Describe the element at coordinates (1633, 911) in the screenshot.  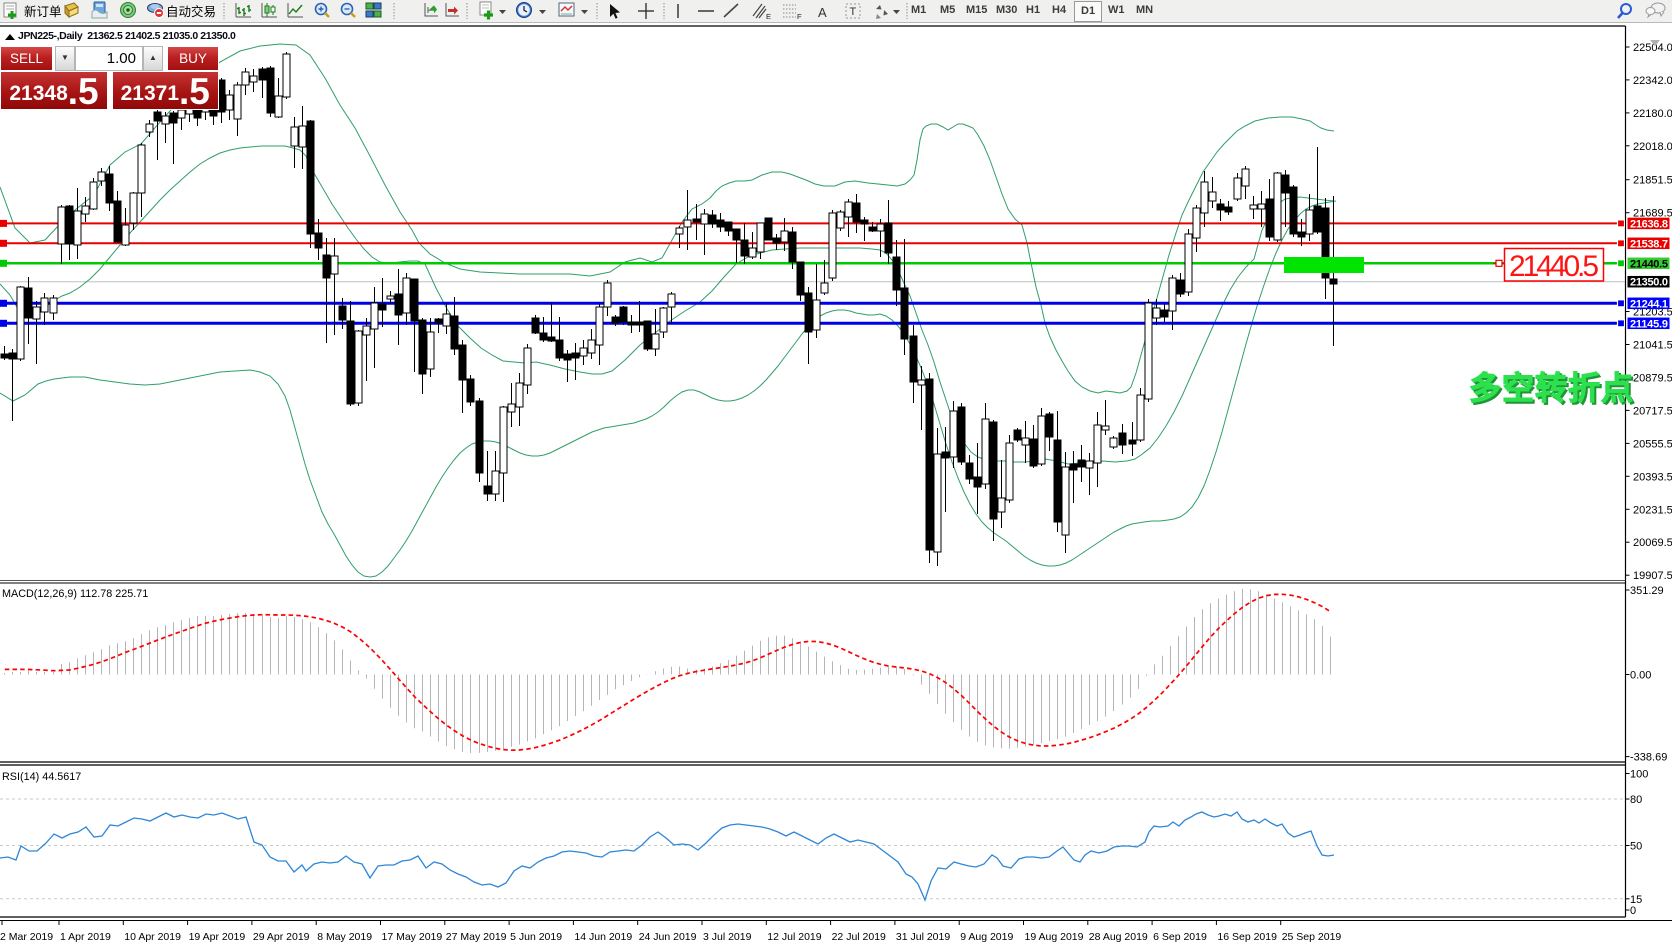
I see `svg-text: 0` at that location.